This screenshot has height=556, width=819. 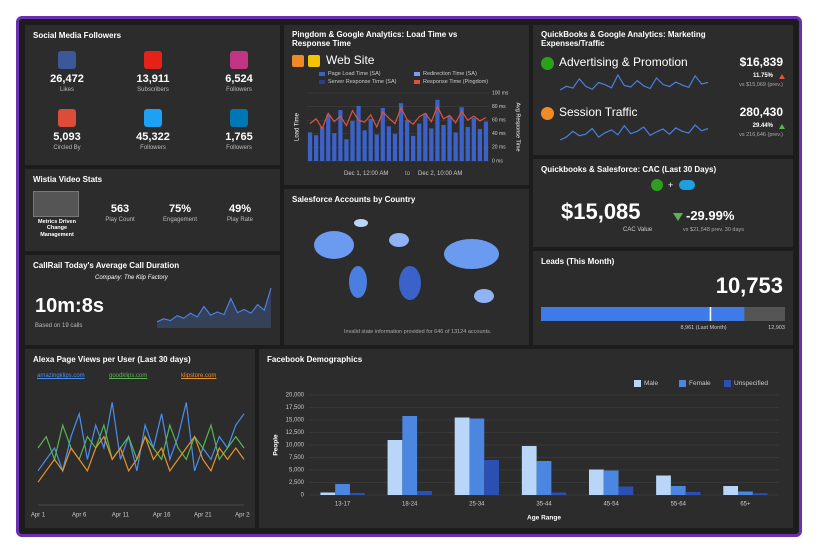 I want to click on previous-label: 8,961 (Last Month), so click(x=703, y=328).